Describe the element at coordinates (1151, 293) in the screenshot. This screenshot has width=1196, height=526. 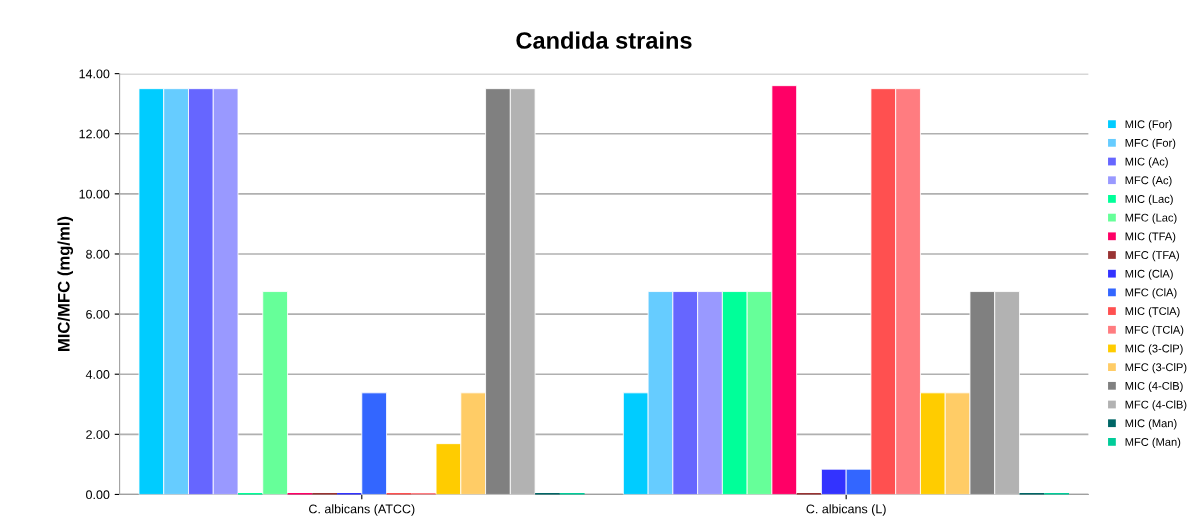
I see `legend-label: MFC (ClA)` at that location.